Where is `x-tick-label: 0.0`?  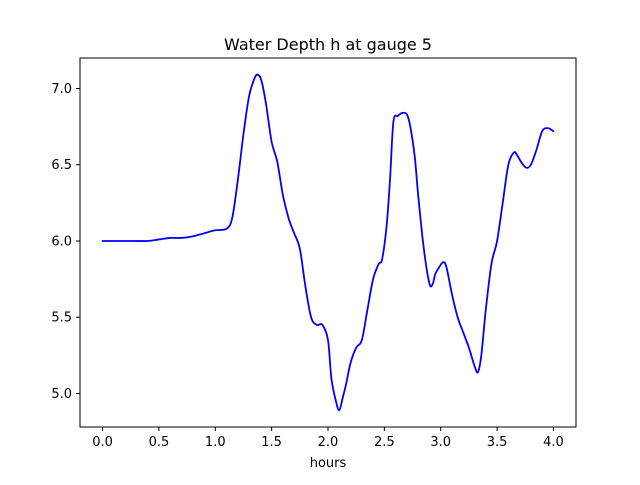
x-tick-label: 0.0 is located at coordinates (102, 442).